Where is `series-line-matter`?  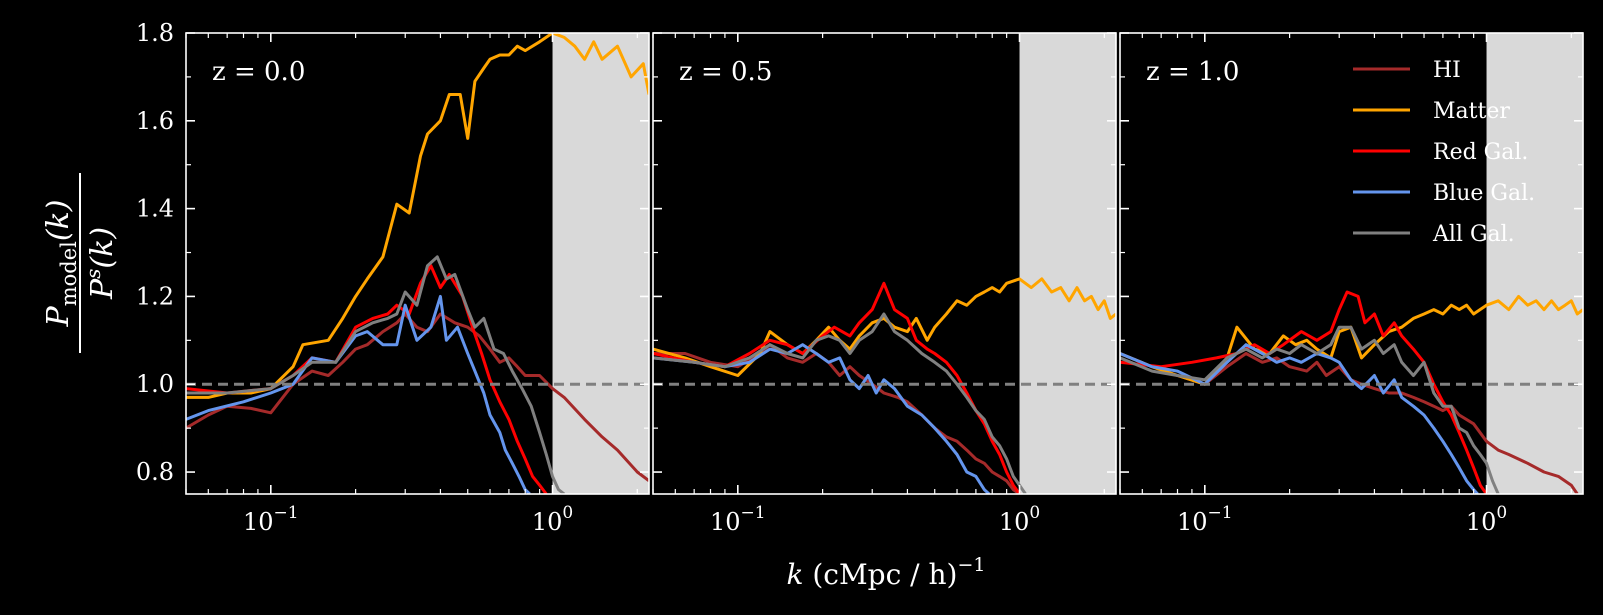
series-line-matter is located at coordinates (1351, 340).